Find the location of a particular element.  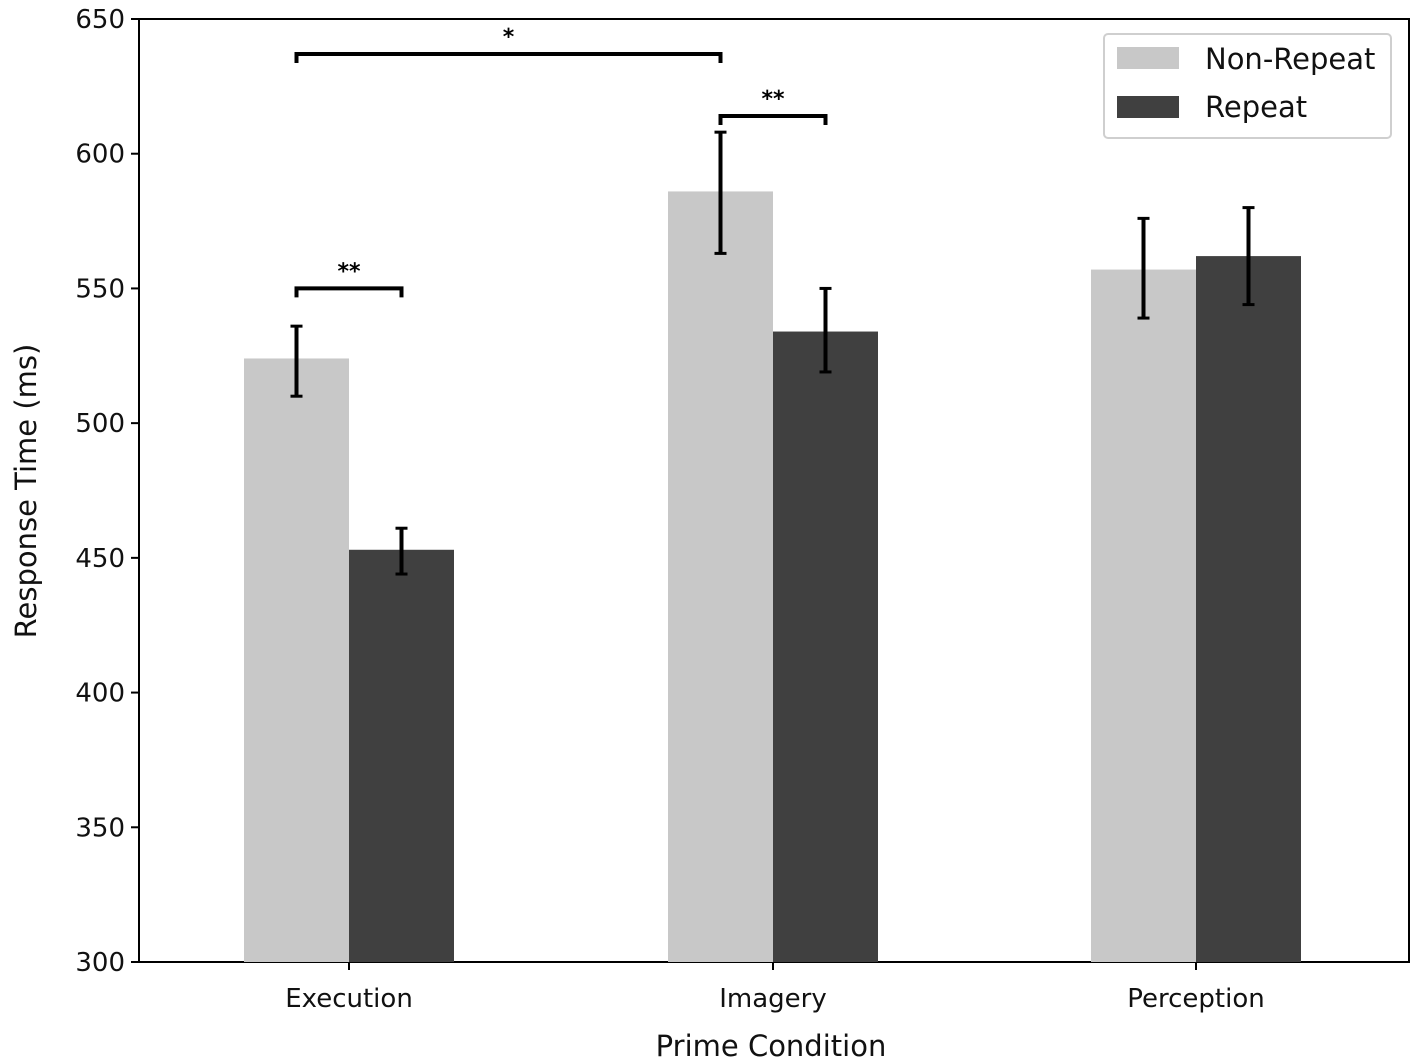

bar-execution-repeat is located at coordinates (401, 755).